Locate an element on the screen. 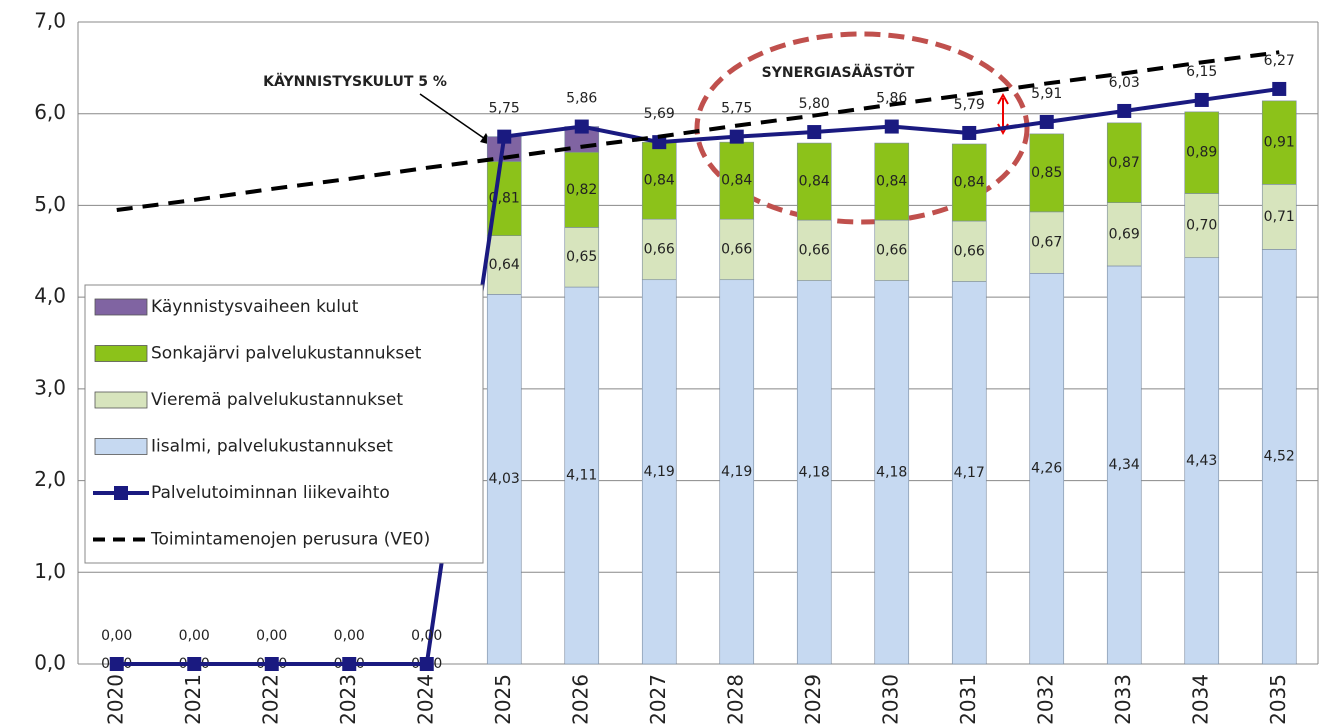 Image resolution: width=1321 pixels, height=728 pixels. x-tick-label: 2026 is located at coordinates (580, 699).